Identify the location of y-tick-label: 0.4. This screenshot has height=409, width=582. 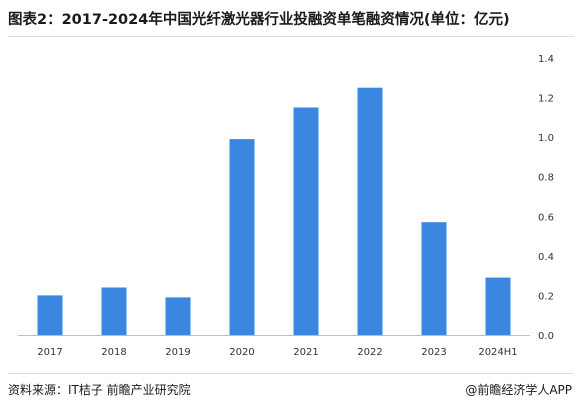
(546, 257).